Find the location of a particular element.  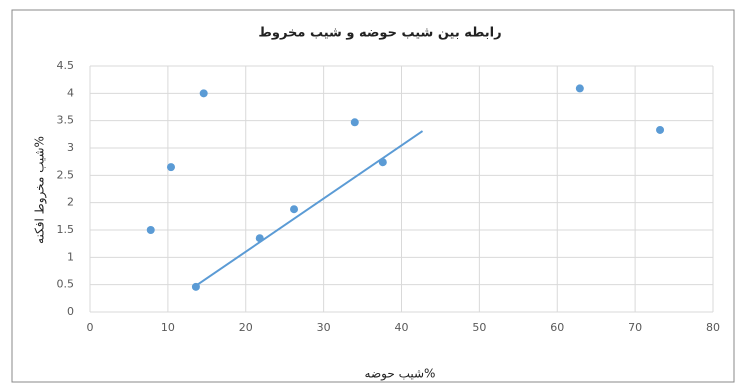

y-tick-label: 4 is located at coordinates (70, 92).